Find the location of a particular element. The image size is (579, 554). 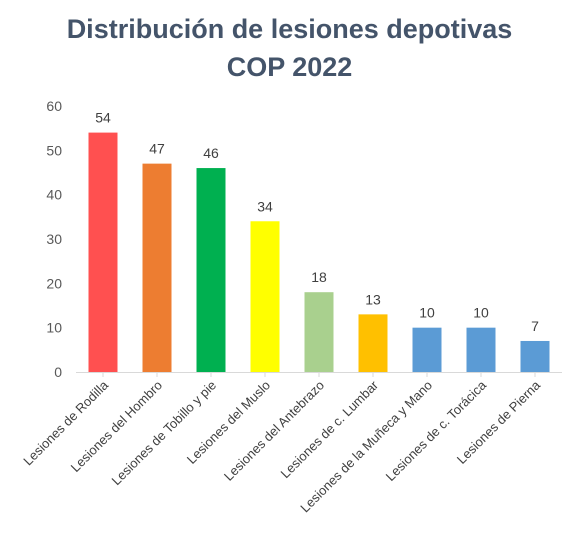

data-label: 34 is located at coordinates (265, 206).